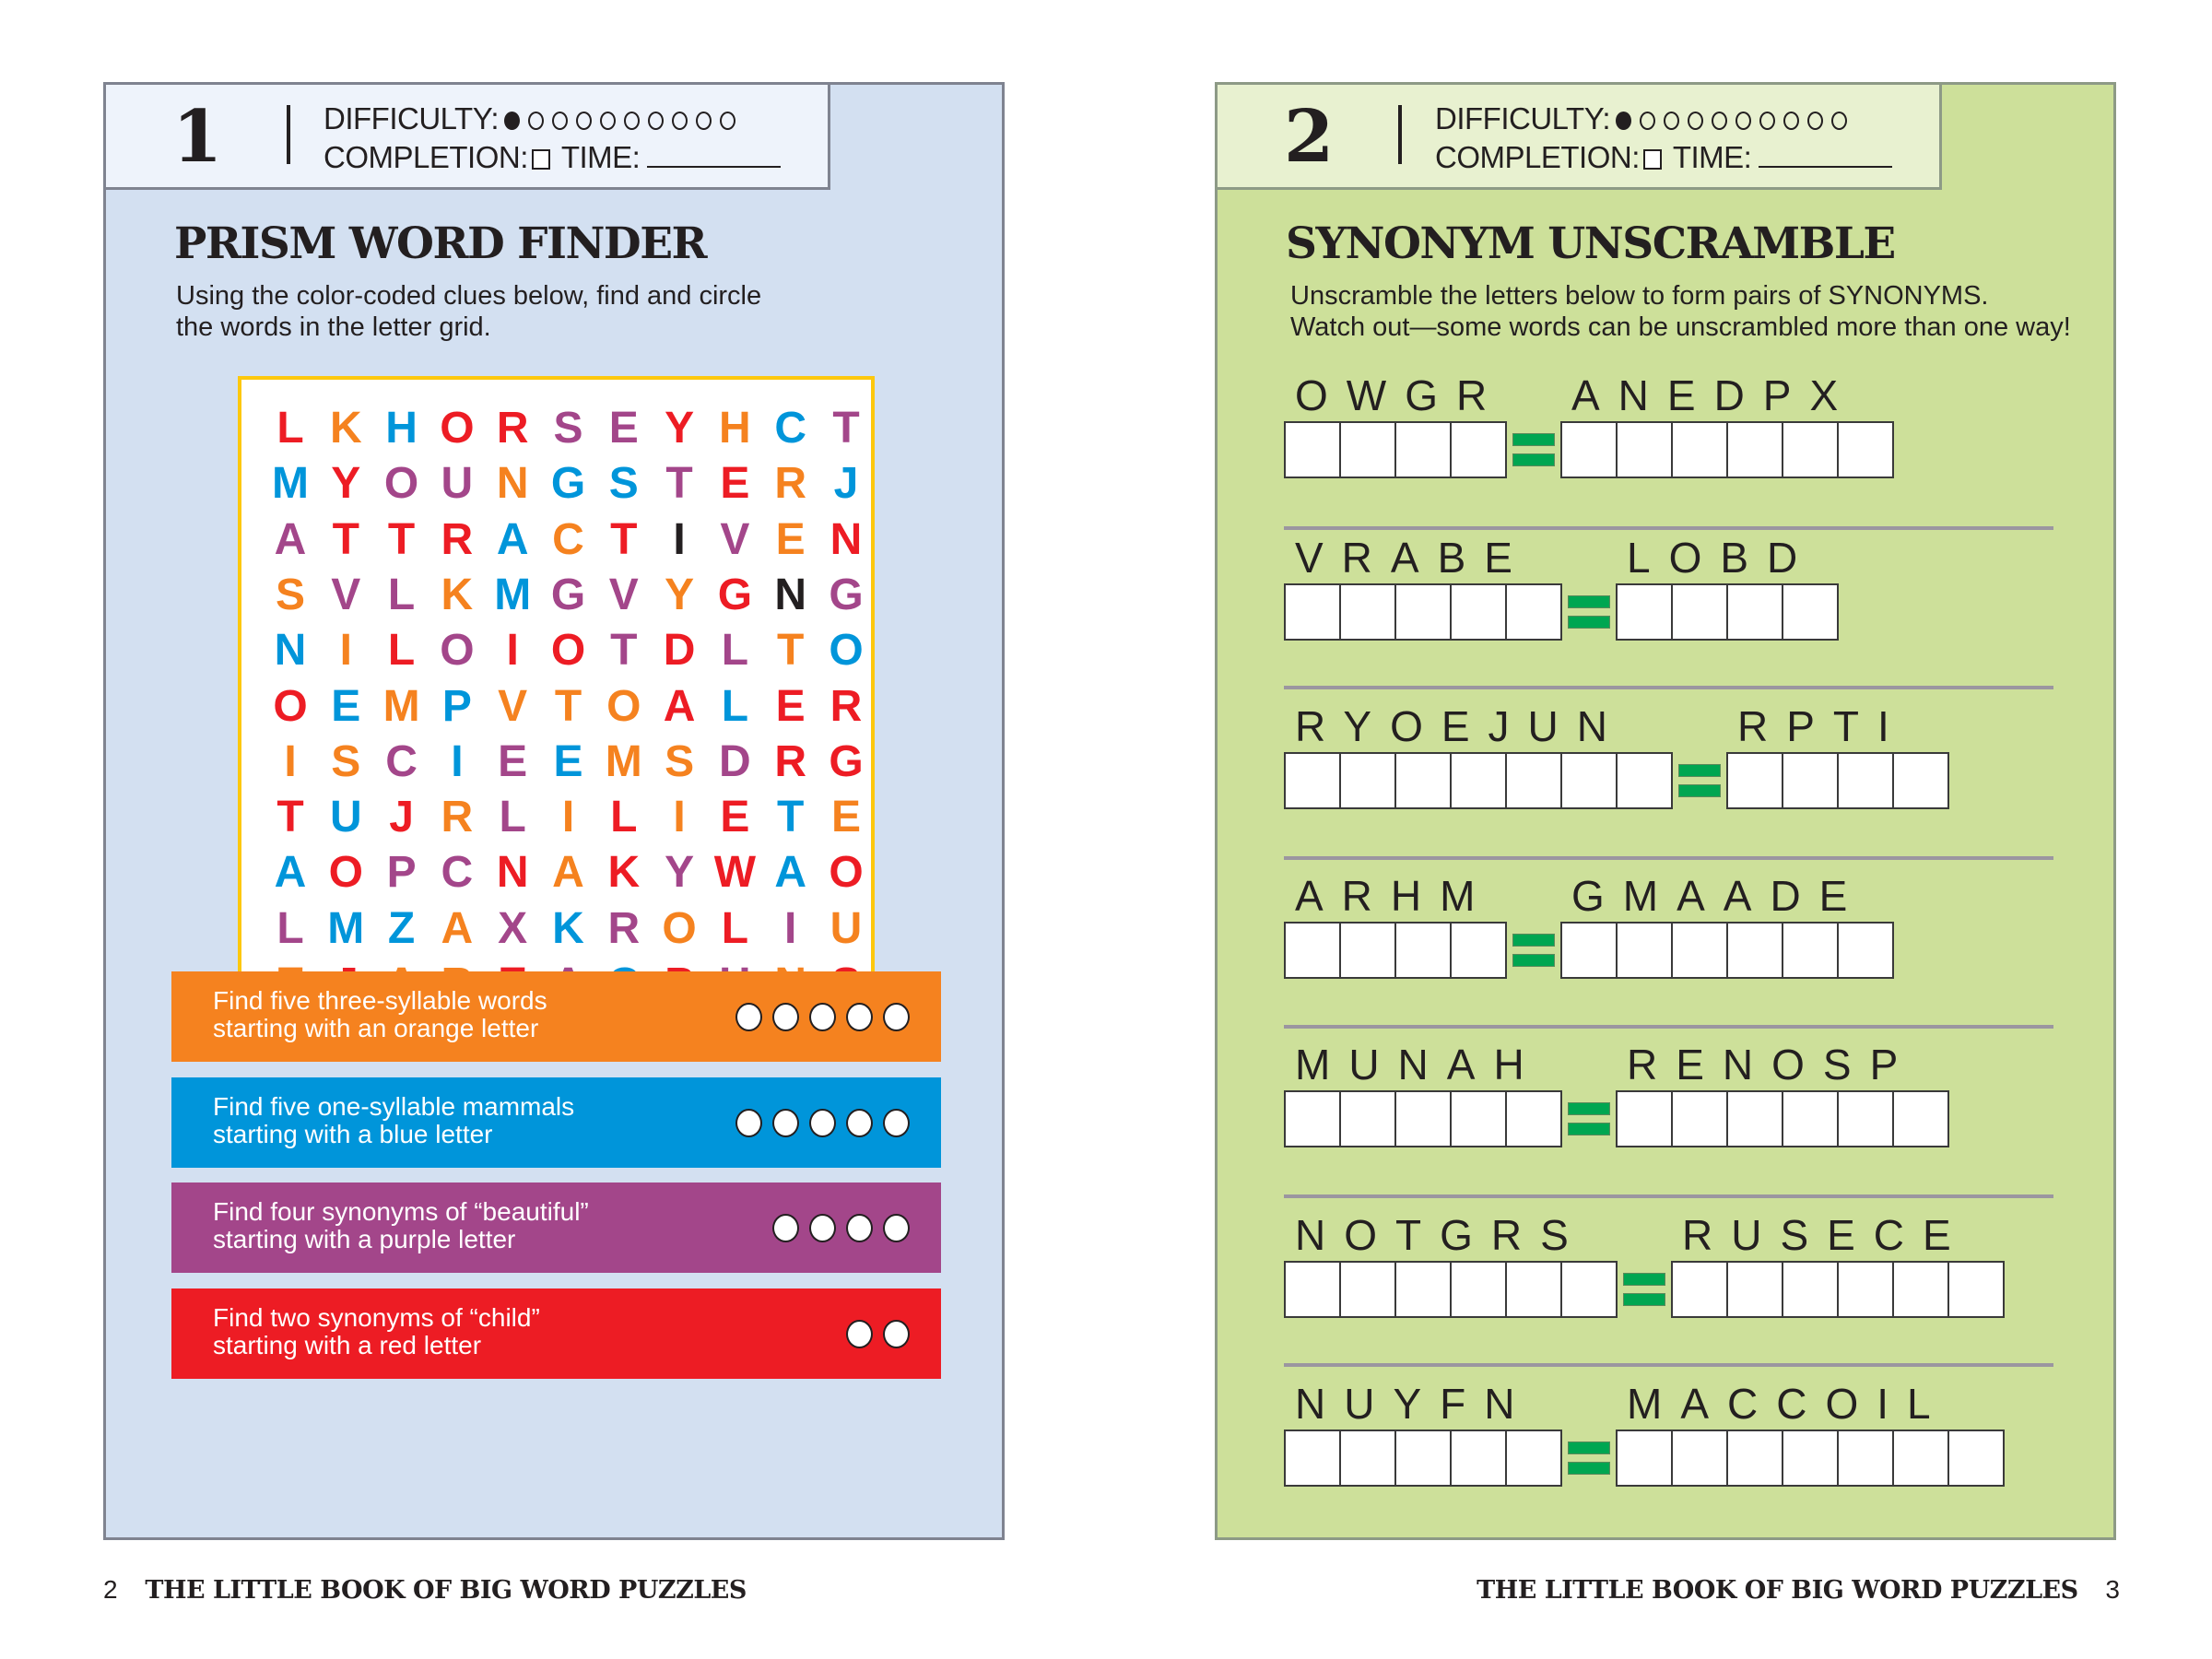 This screenshot has height=1659, width=2212. What do you see at coordinates (346, 484) in the screenshot?
I see `grid-letter: Y` at bounding box center [346, 484].